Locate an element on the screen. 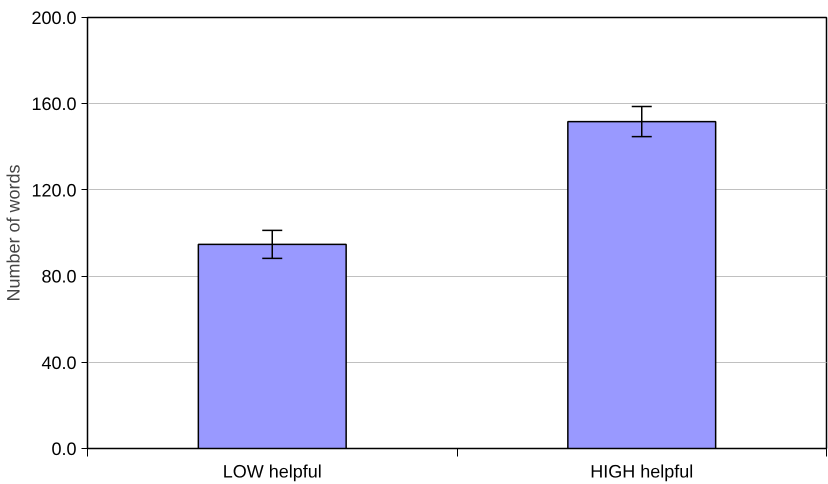 Image resolution: width=828 pixels, height=484 pixels. y-axis-title: Number of words is located at coordinates (13, 233).